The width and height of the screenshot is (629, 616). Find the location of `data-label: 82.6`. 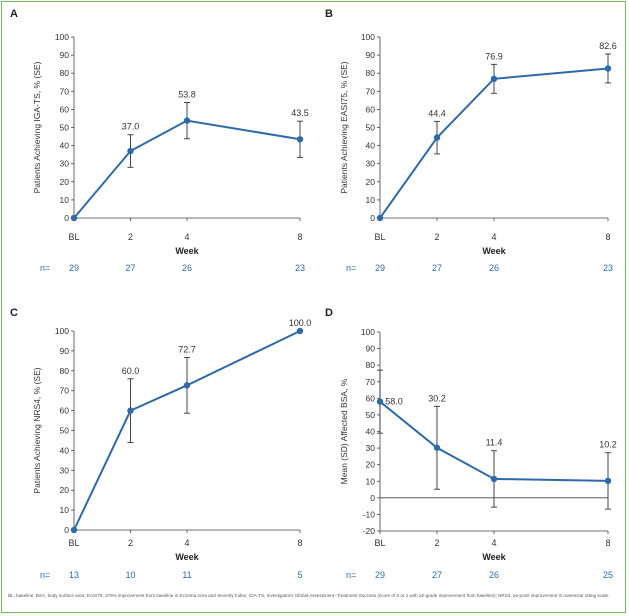

data-label: 82.6 is located at coordinates (608, 46).